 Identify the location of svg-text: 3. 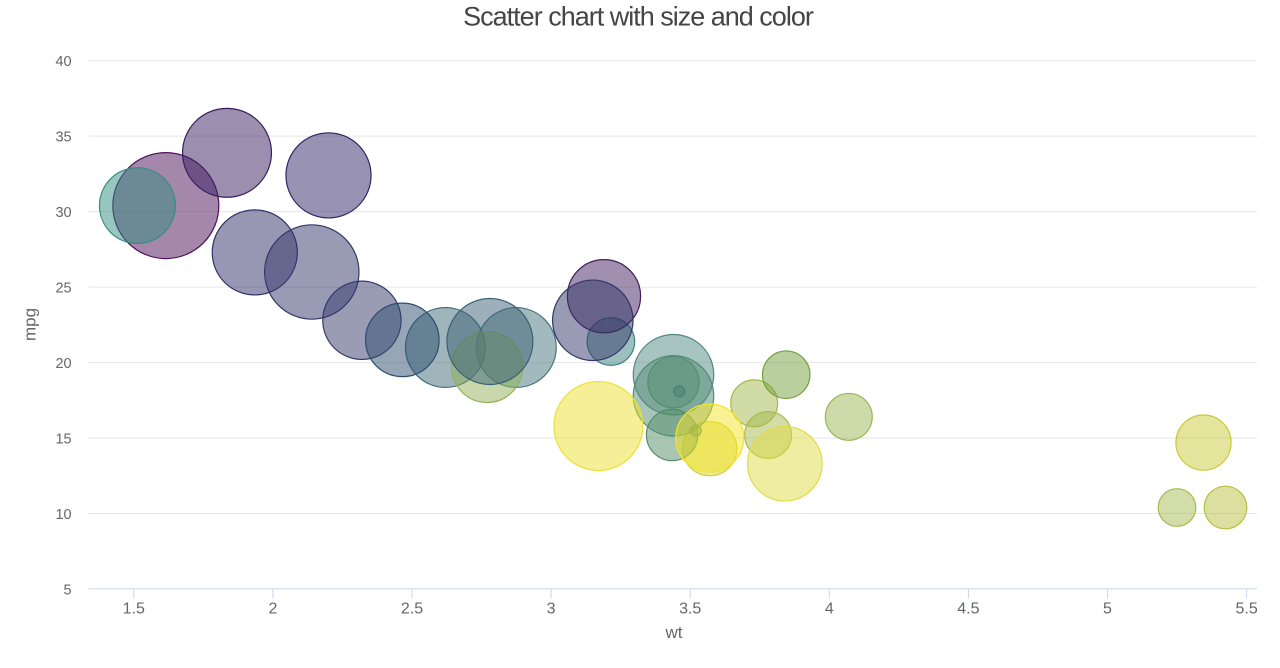
(551, 609).